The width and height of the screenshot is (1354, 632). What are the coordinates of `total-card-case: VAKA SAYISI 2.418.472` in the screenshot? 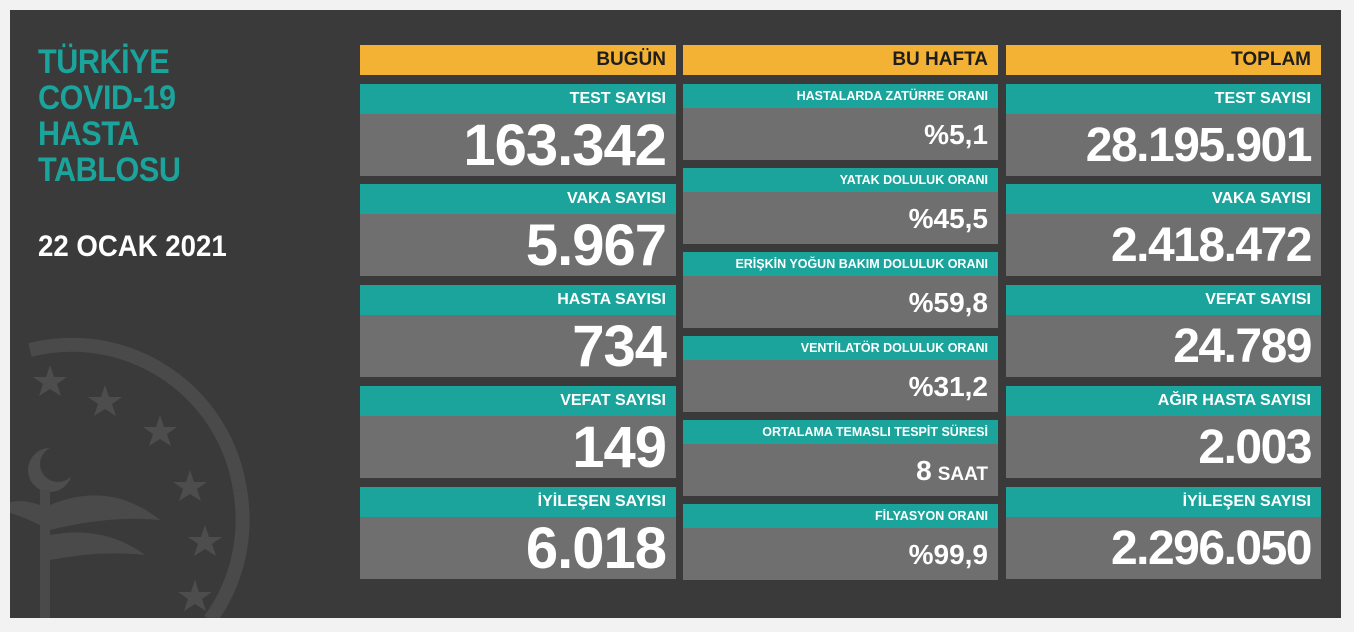 It's located at (1163, 230).